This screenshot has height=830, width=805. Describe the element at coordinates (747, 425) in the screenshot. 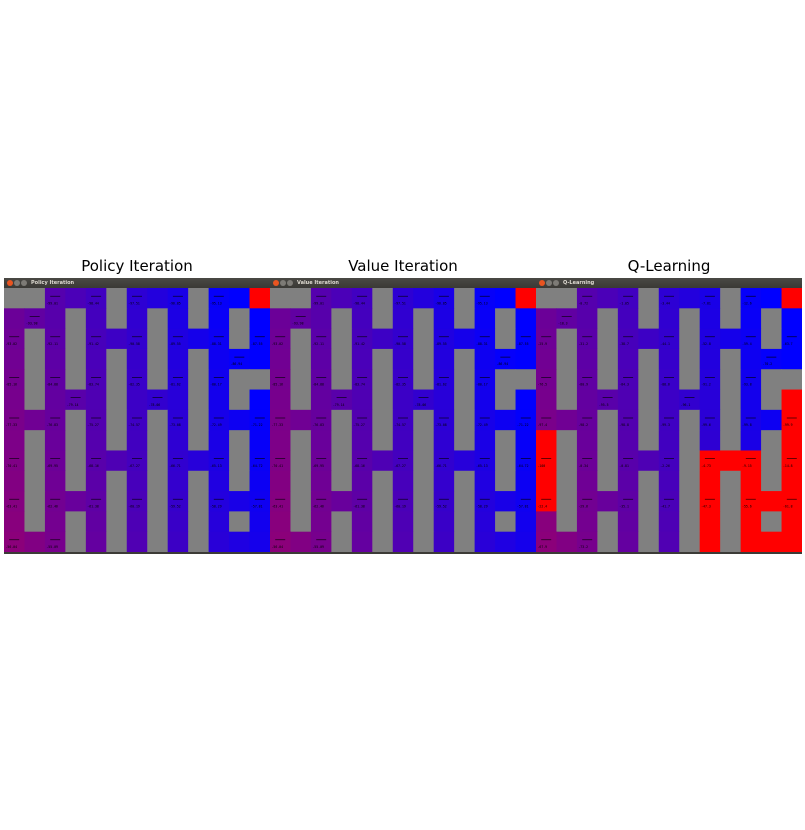

I see `state-value-label: -99.8` at that location.